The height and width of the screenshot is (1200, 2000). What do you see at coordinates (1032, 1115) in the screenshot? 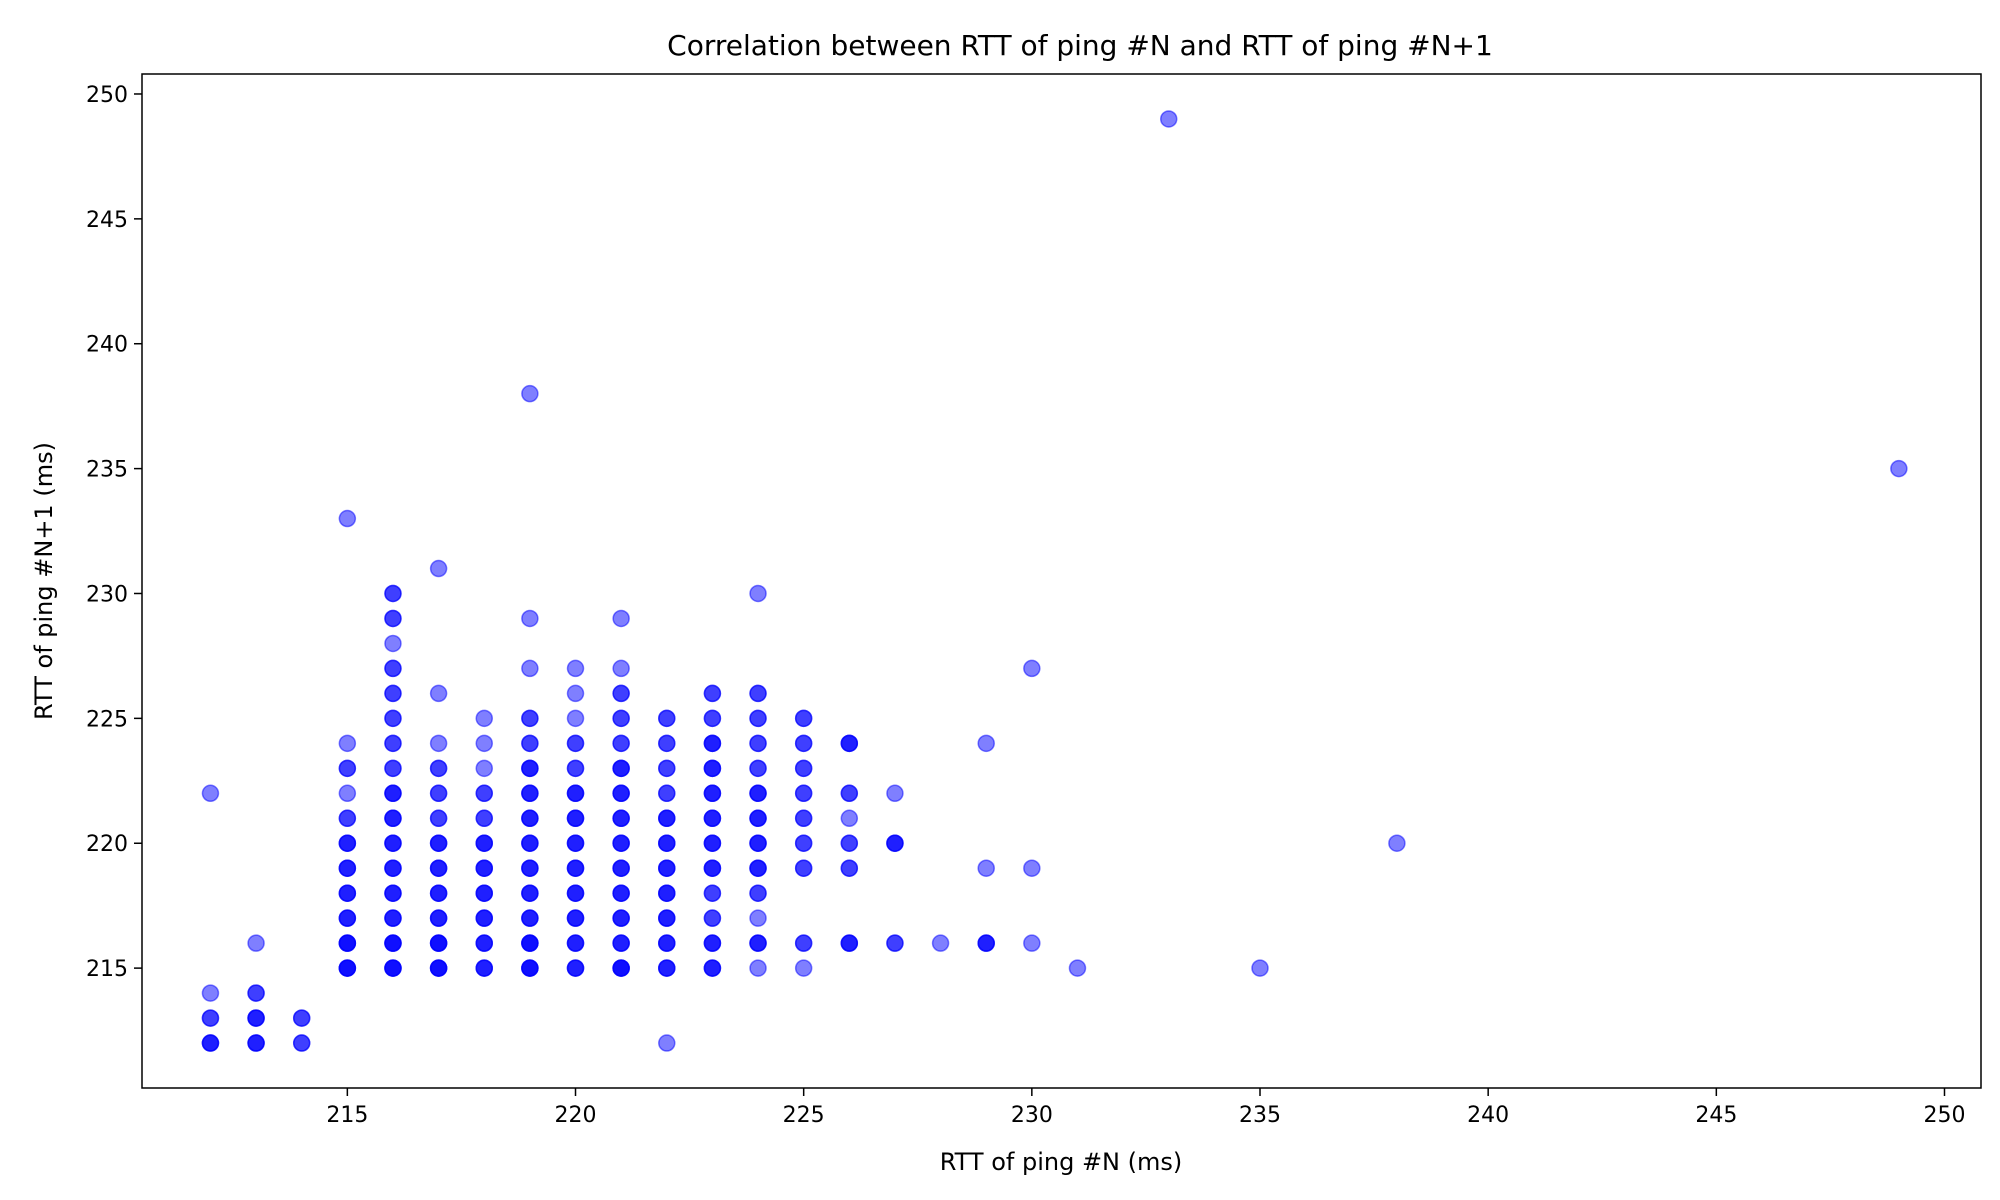
I see `x-tick-label: 230` at bounding box center [1032, 1115].